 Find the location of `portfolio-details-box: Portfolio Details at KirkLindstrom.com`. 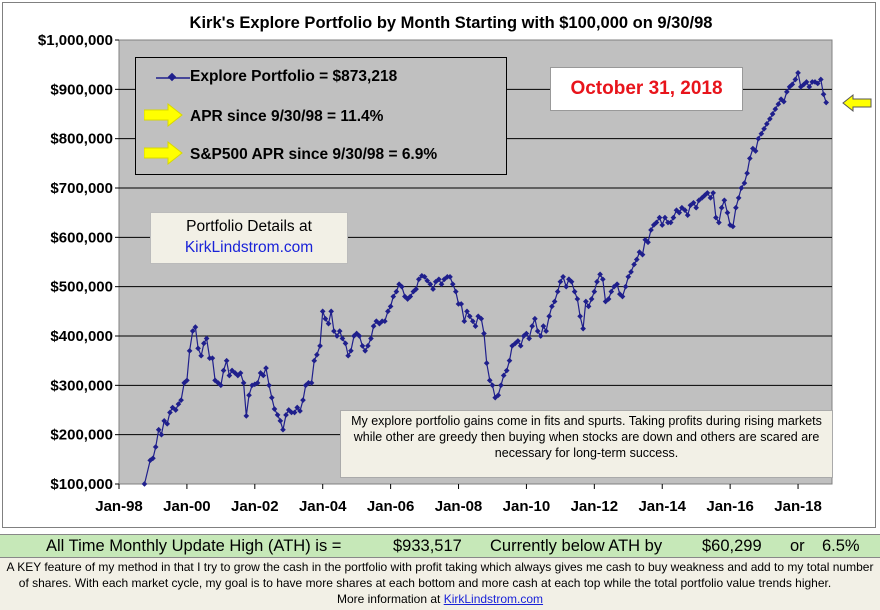

portfolio-details-box: Portfolio Details at KirkLindstrom.com is located at coordinates (249, 238).